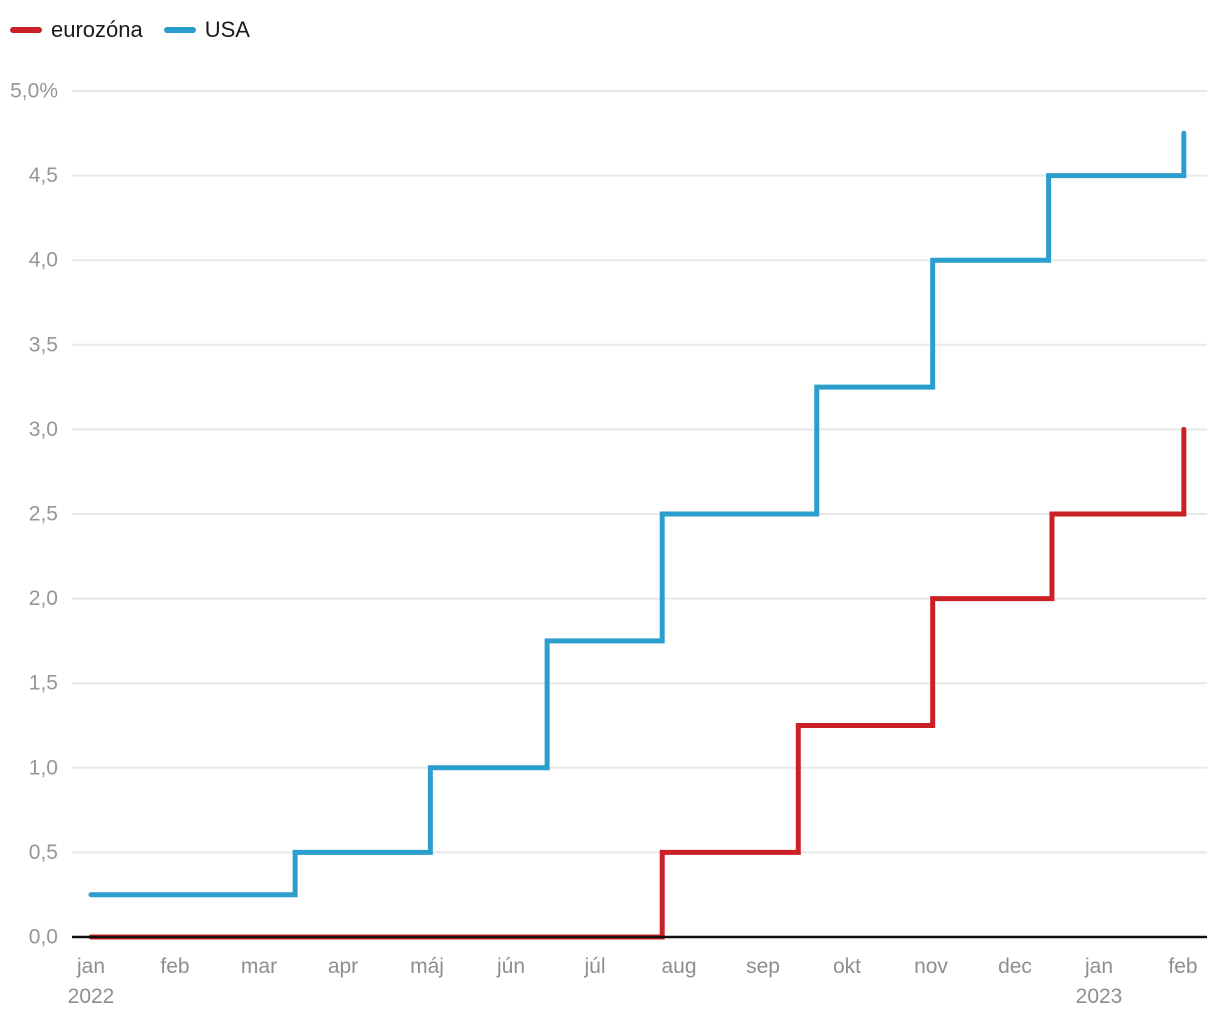 This screenshot has width=1220, height=1020. I want to click on legend-label-usa: USA, so click(227, 29).